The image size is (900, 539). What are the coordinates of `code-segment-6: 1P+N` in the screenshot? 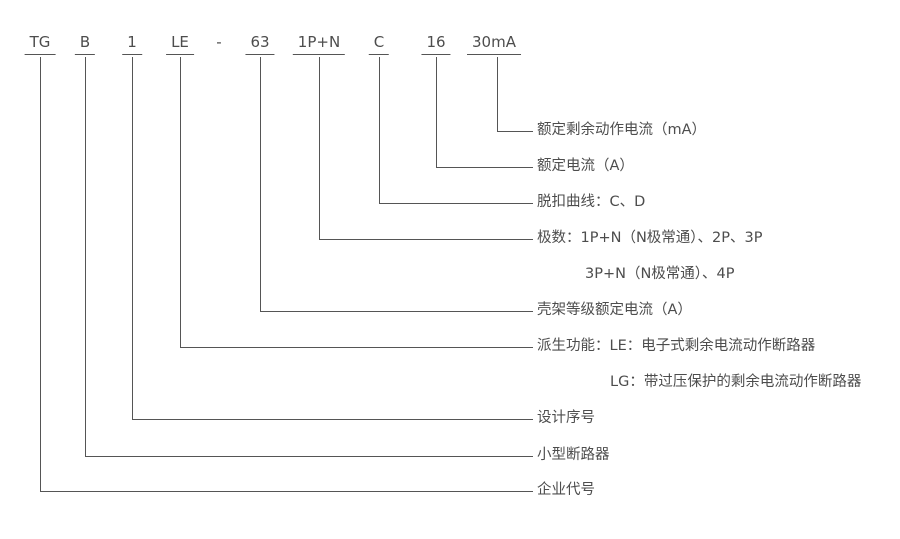 It's located at (319, 44).